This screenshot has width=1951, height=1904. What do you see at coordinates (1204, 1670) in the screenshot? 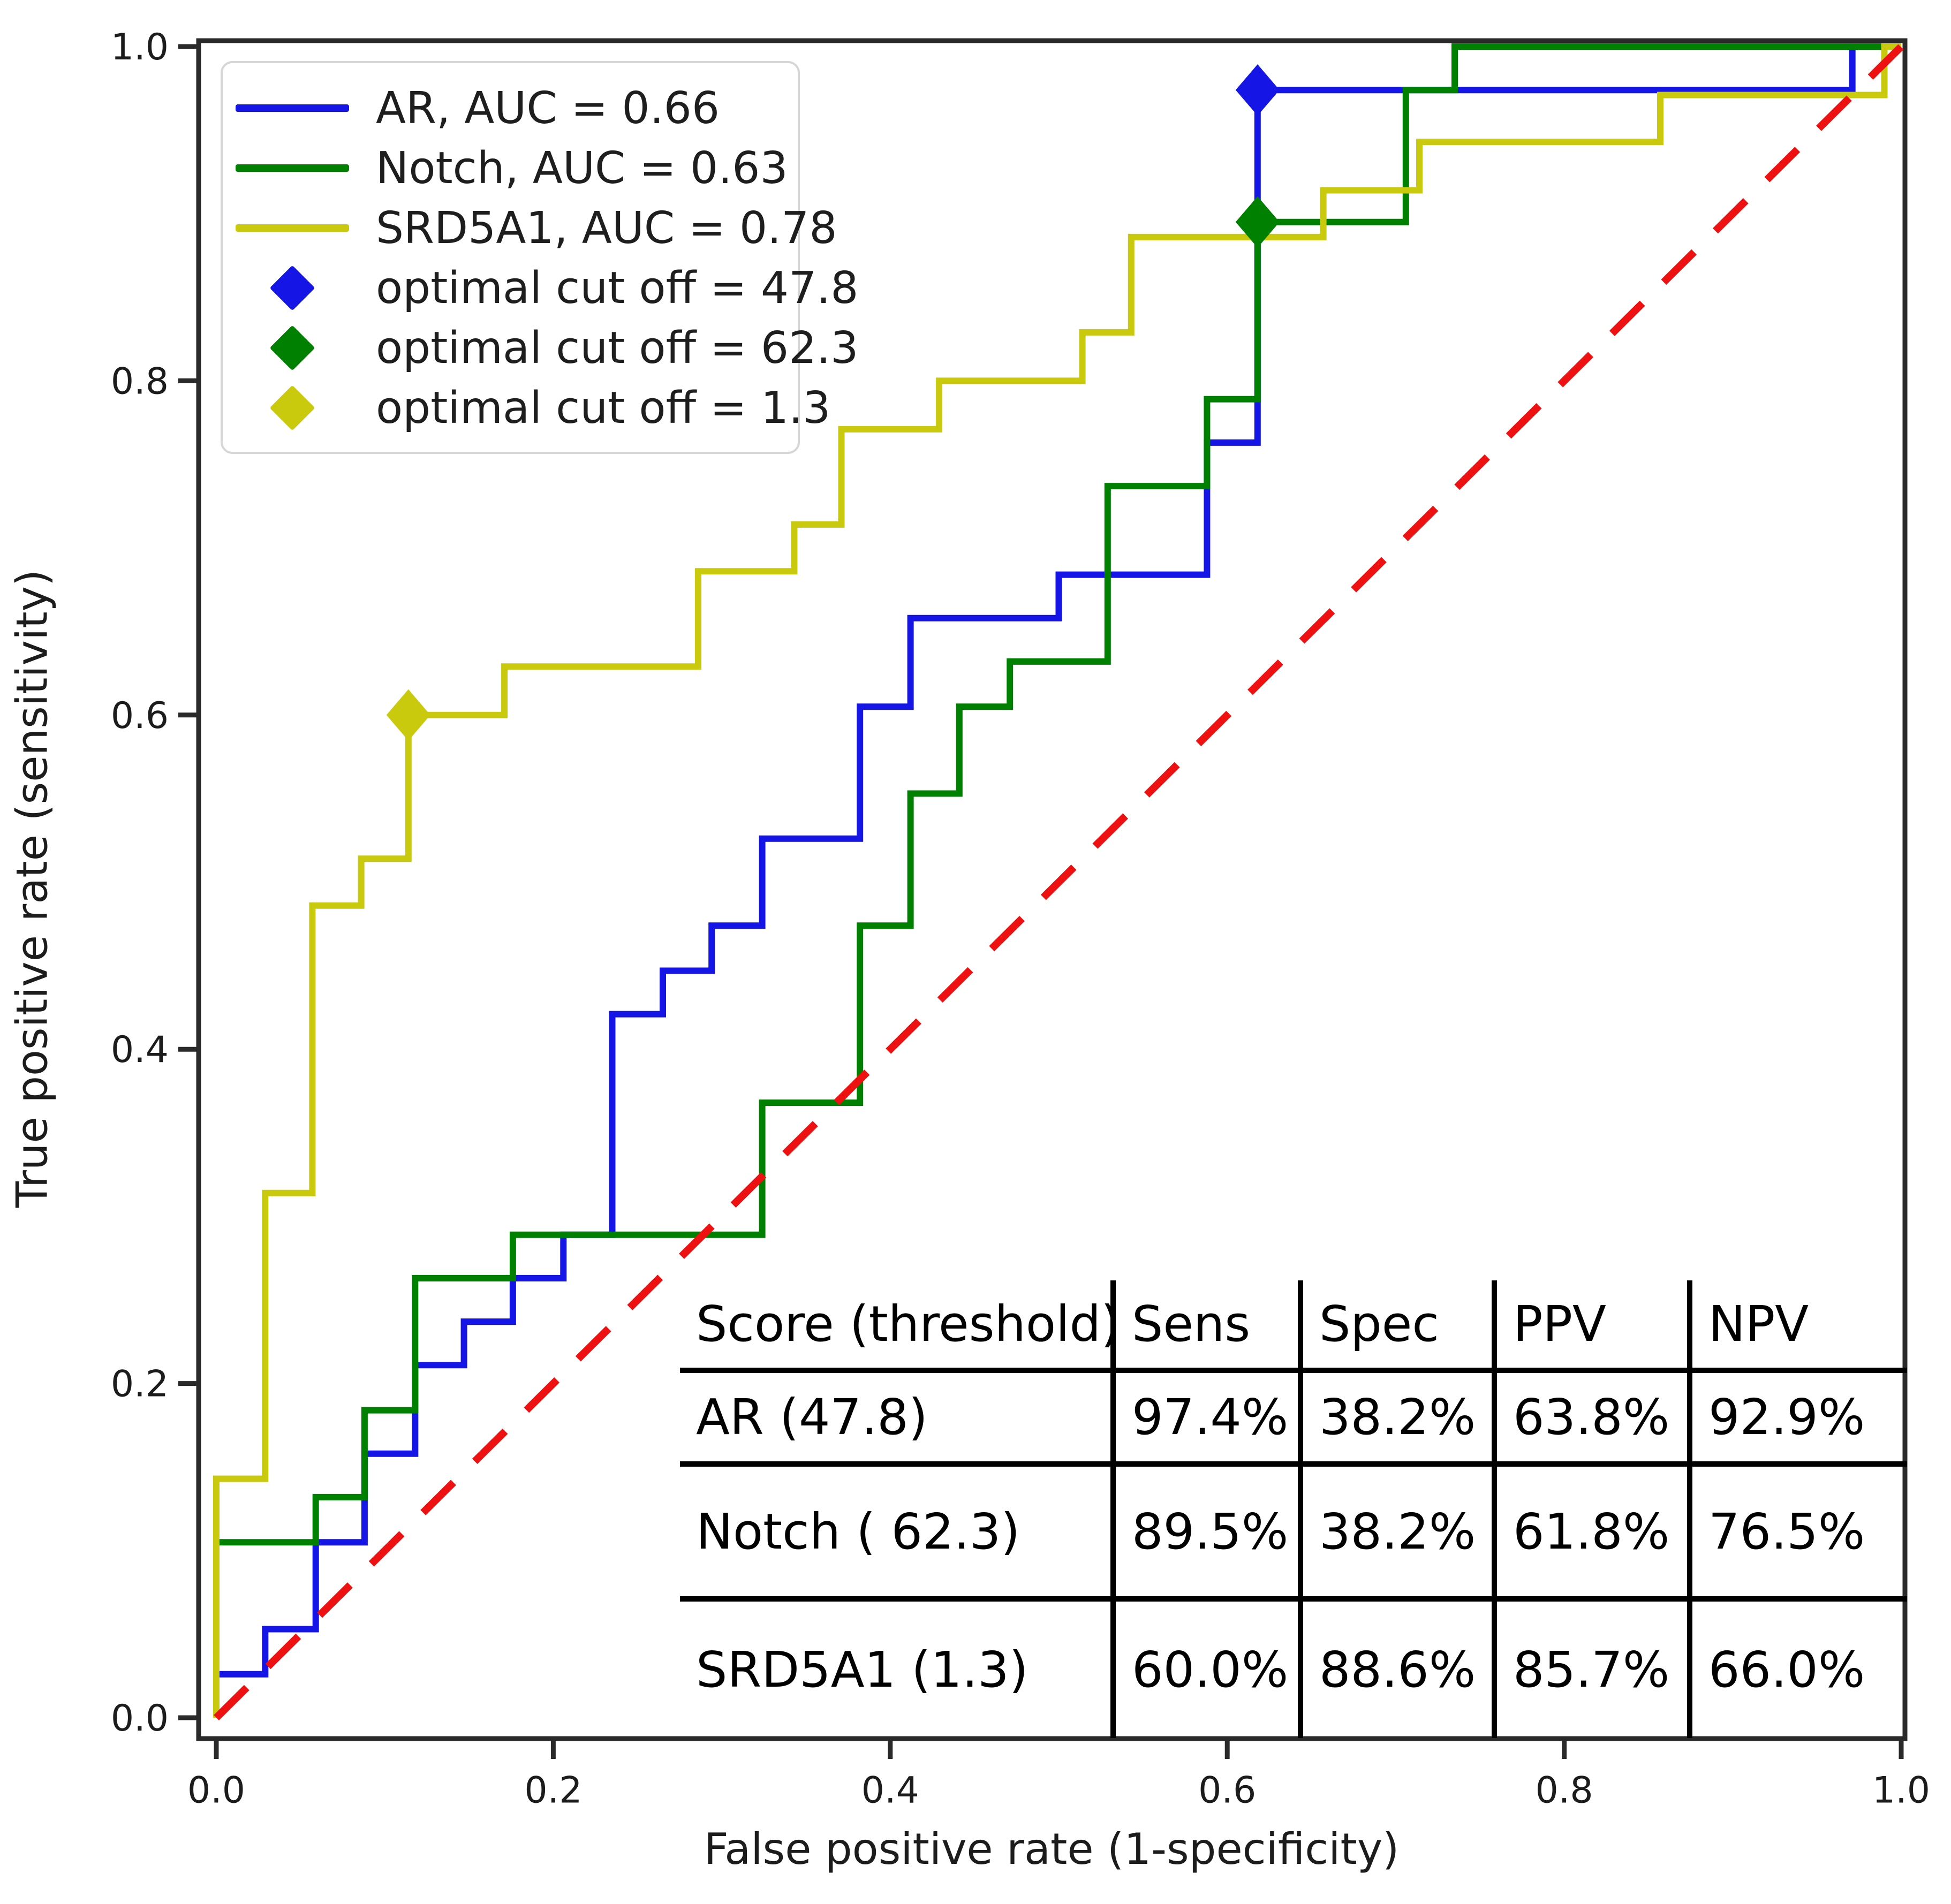
I see `table-cell: 60.0%` at bounding box center [1204, 1670].